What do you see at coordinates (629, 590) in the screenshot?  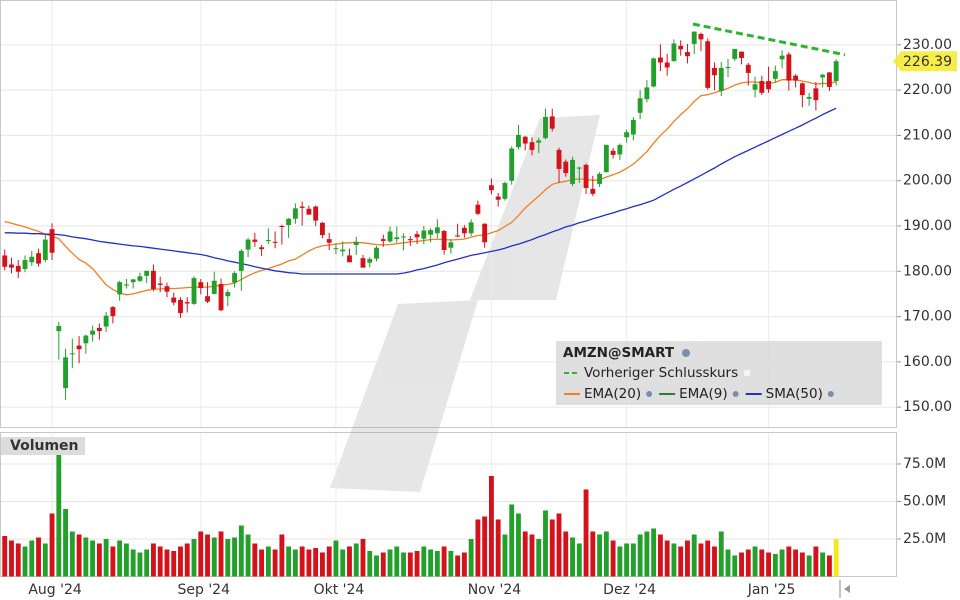 I see `x-tick-label: Dez '24` at bounding box center [629, 590].